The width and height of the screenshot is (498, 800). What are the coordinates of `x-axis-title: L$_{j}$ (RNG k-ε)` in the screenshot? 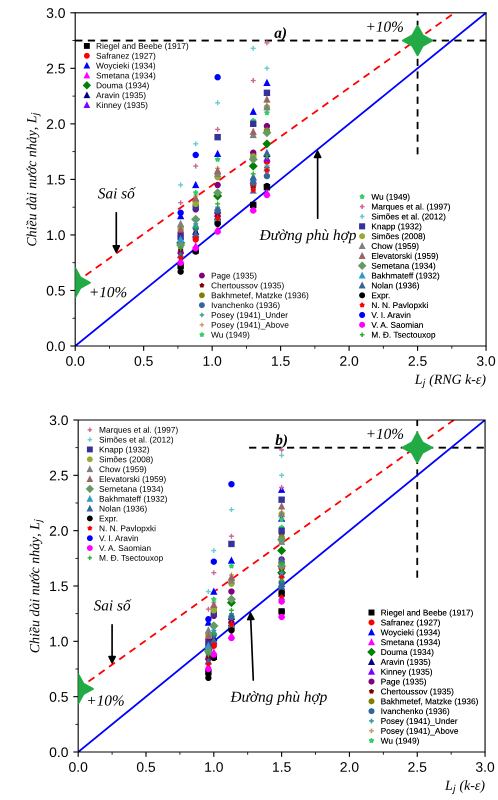 It's located at (450, 381).